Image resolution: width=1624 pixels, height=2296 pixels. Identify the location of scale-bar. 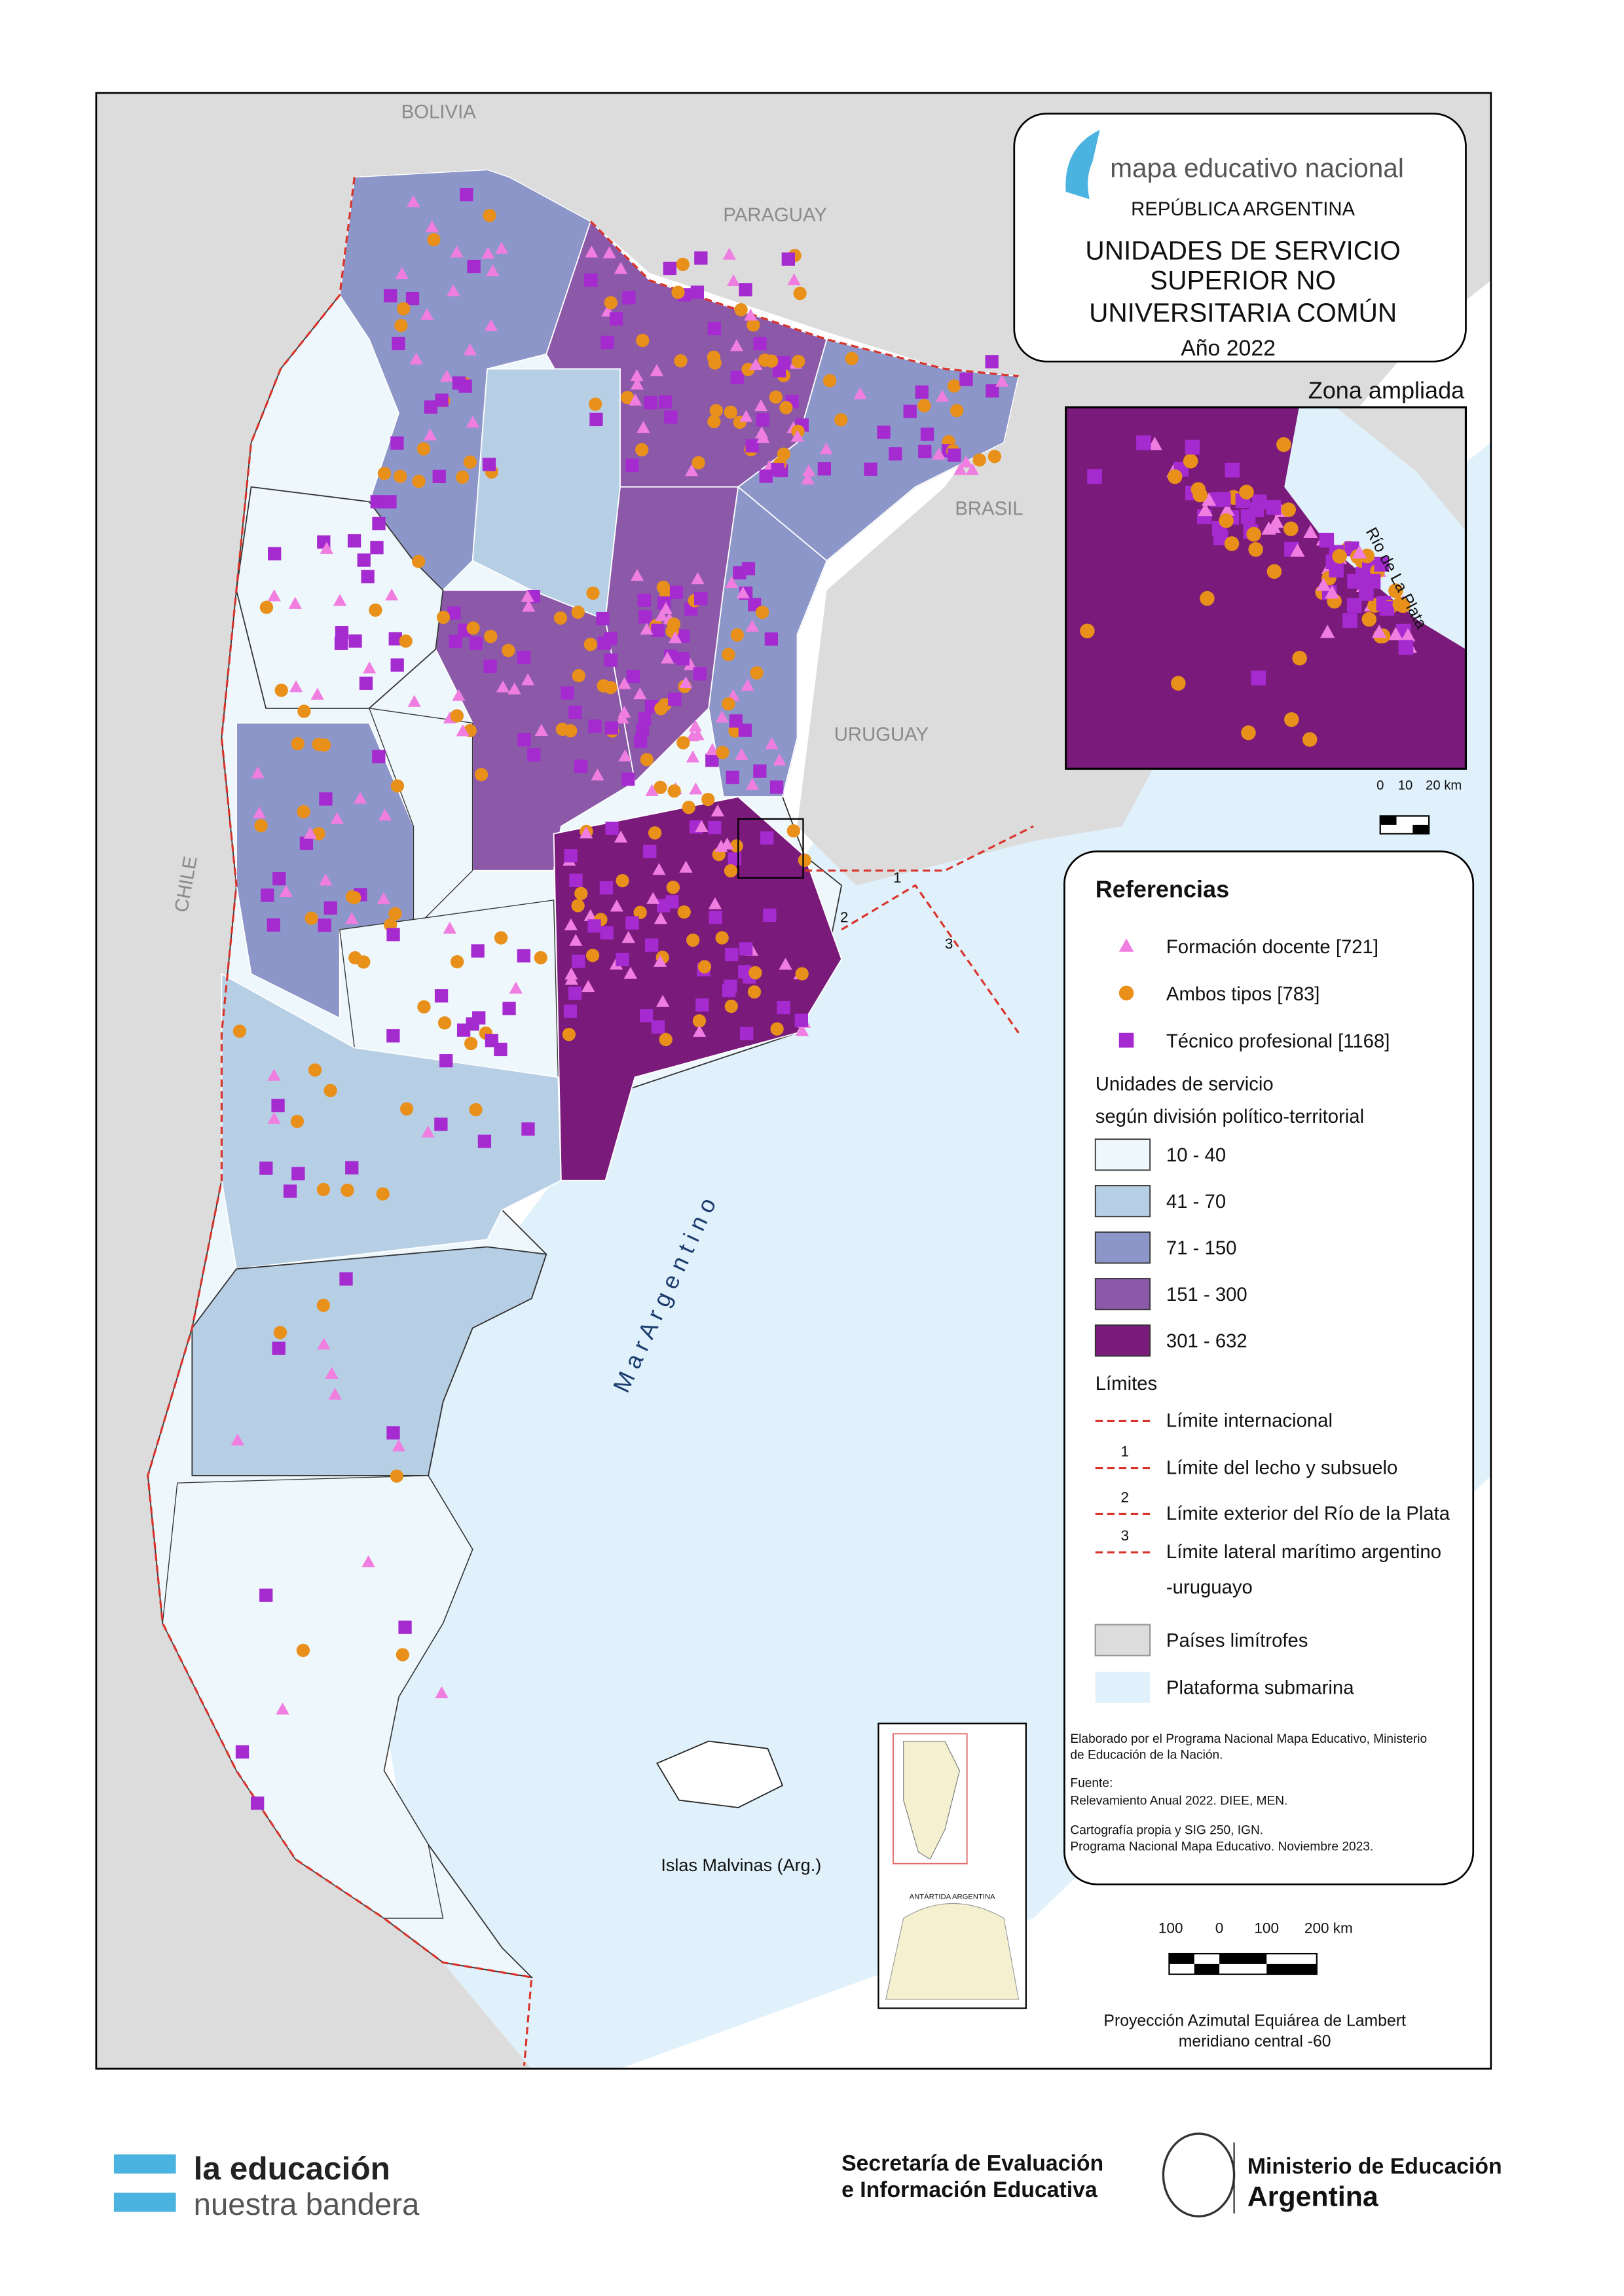
(1243, 1959).